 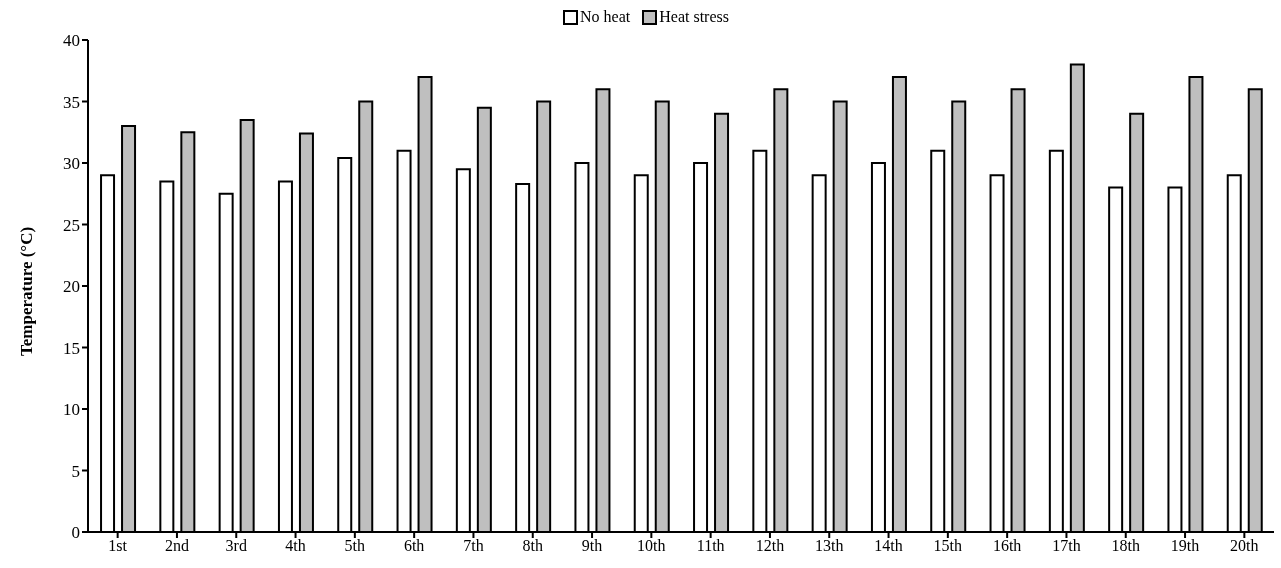 I want to click on x-tick-label: 5th, so click(x=355, y=546).